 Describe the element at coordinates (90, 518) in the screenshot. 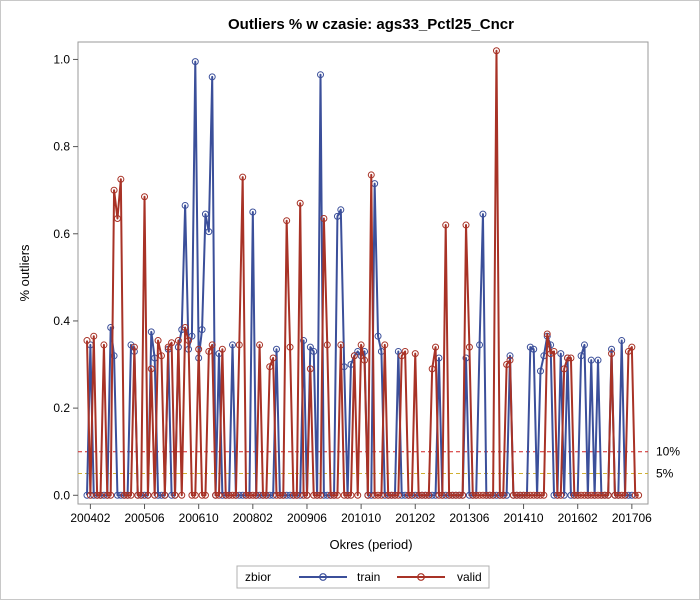

I see `x-tick-label-0: 200402` at that location.